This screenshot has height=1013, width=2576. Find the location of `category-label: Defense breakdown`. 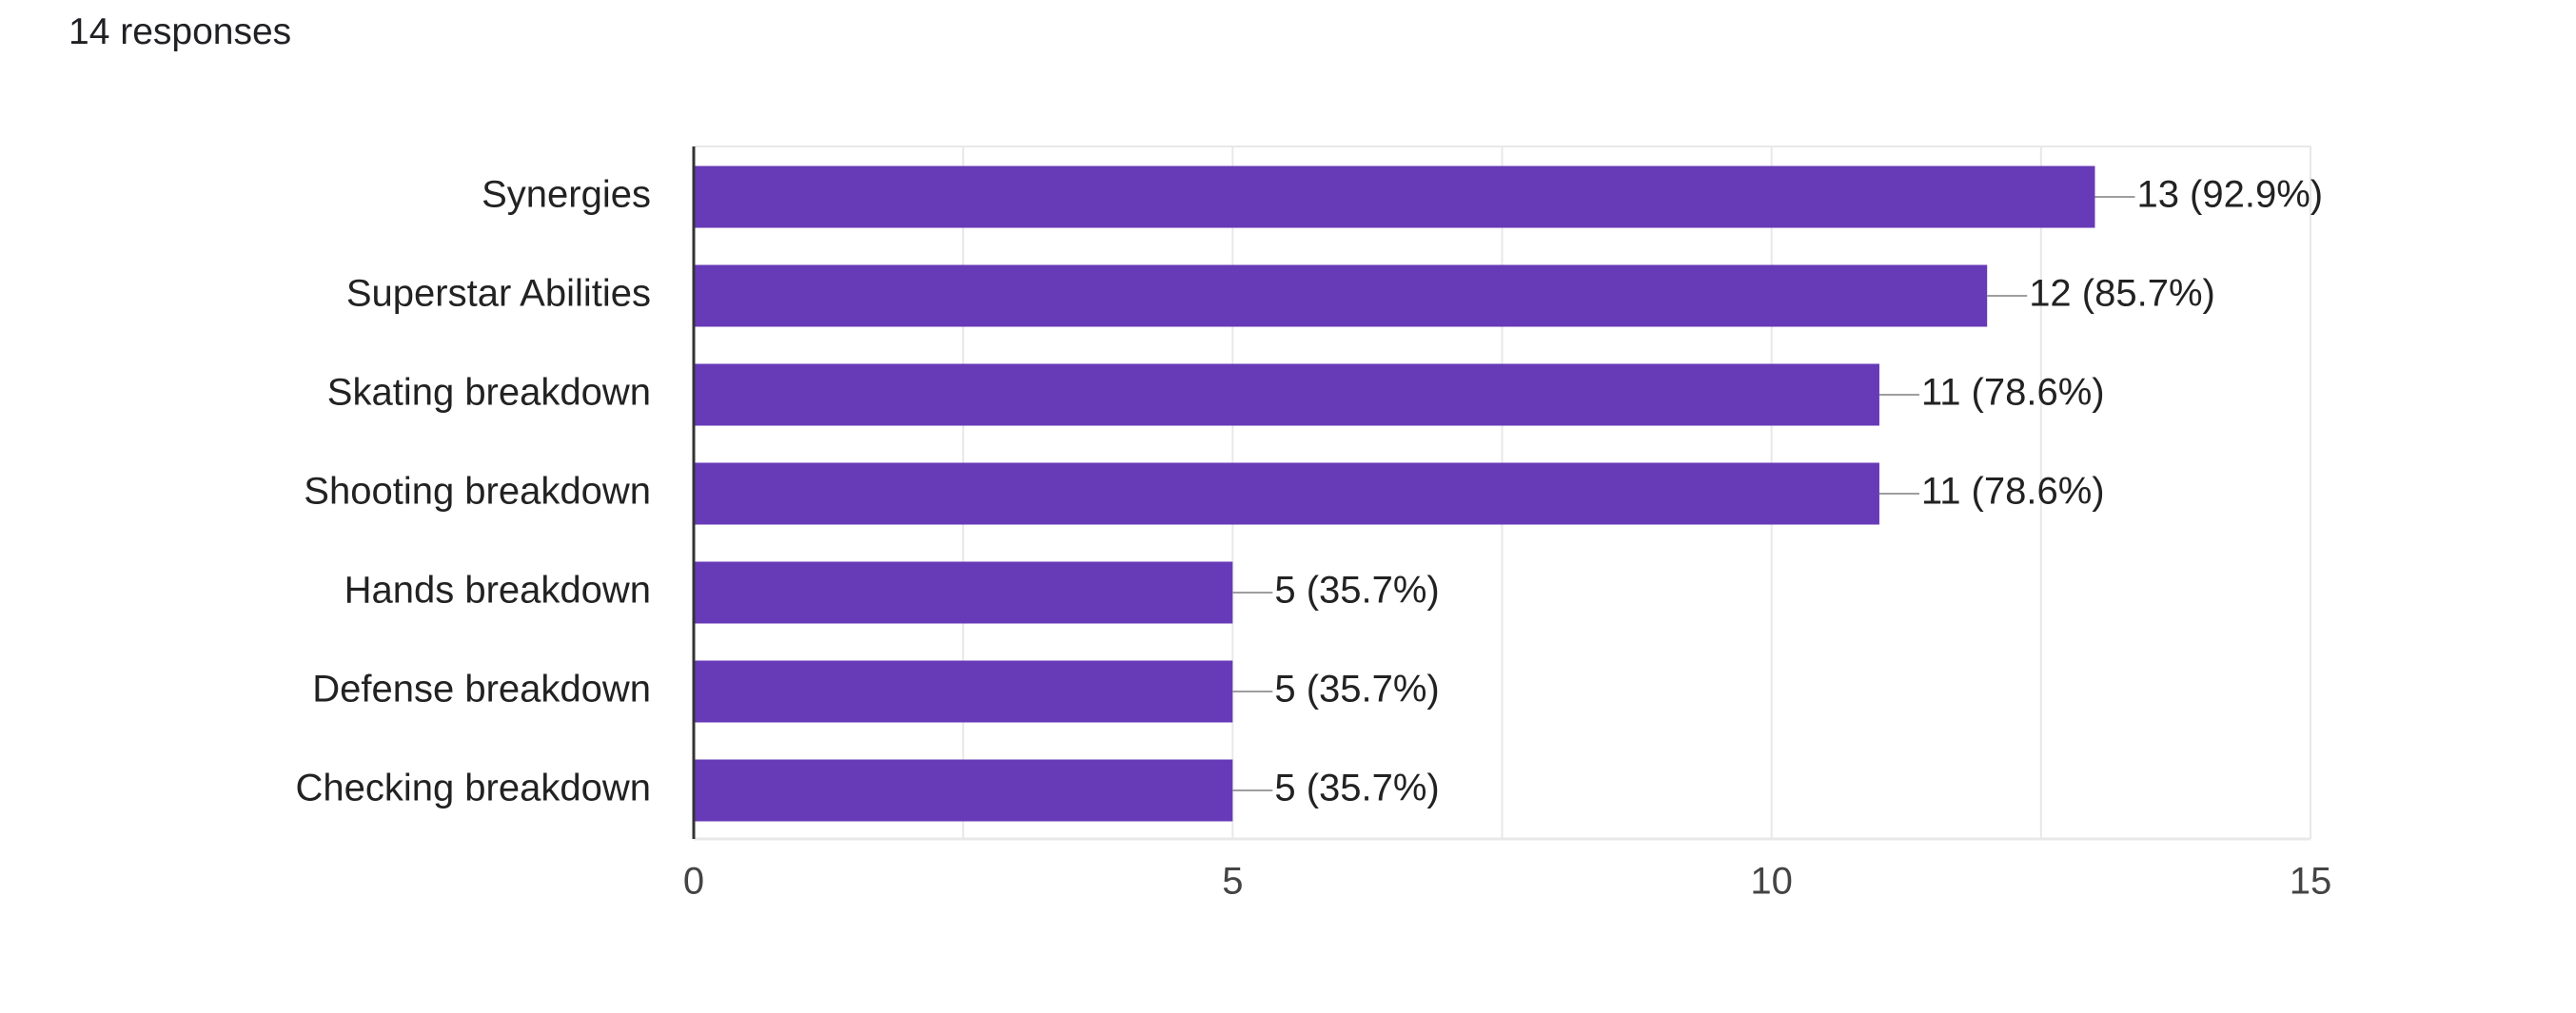

category-label: Defense breakdown is located at coordinates (481, 690).